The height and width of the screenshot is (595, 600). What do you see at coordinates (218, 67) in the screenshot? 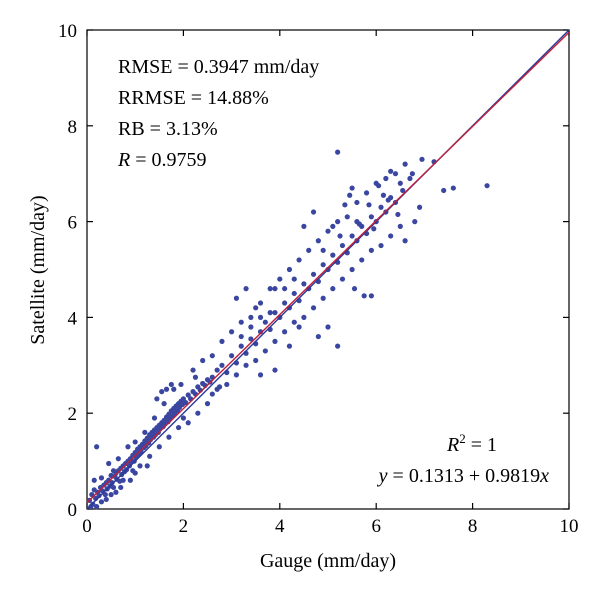
I see `rmse-annotation: RMSE = 0.3947 mm/day` at bounding box center [218, 67].